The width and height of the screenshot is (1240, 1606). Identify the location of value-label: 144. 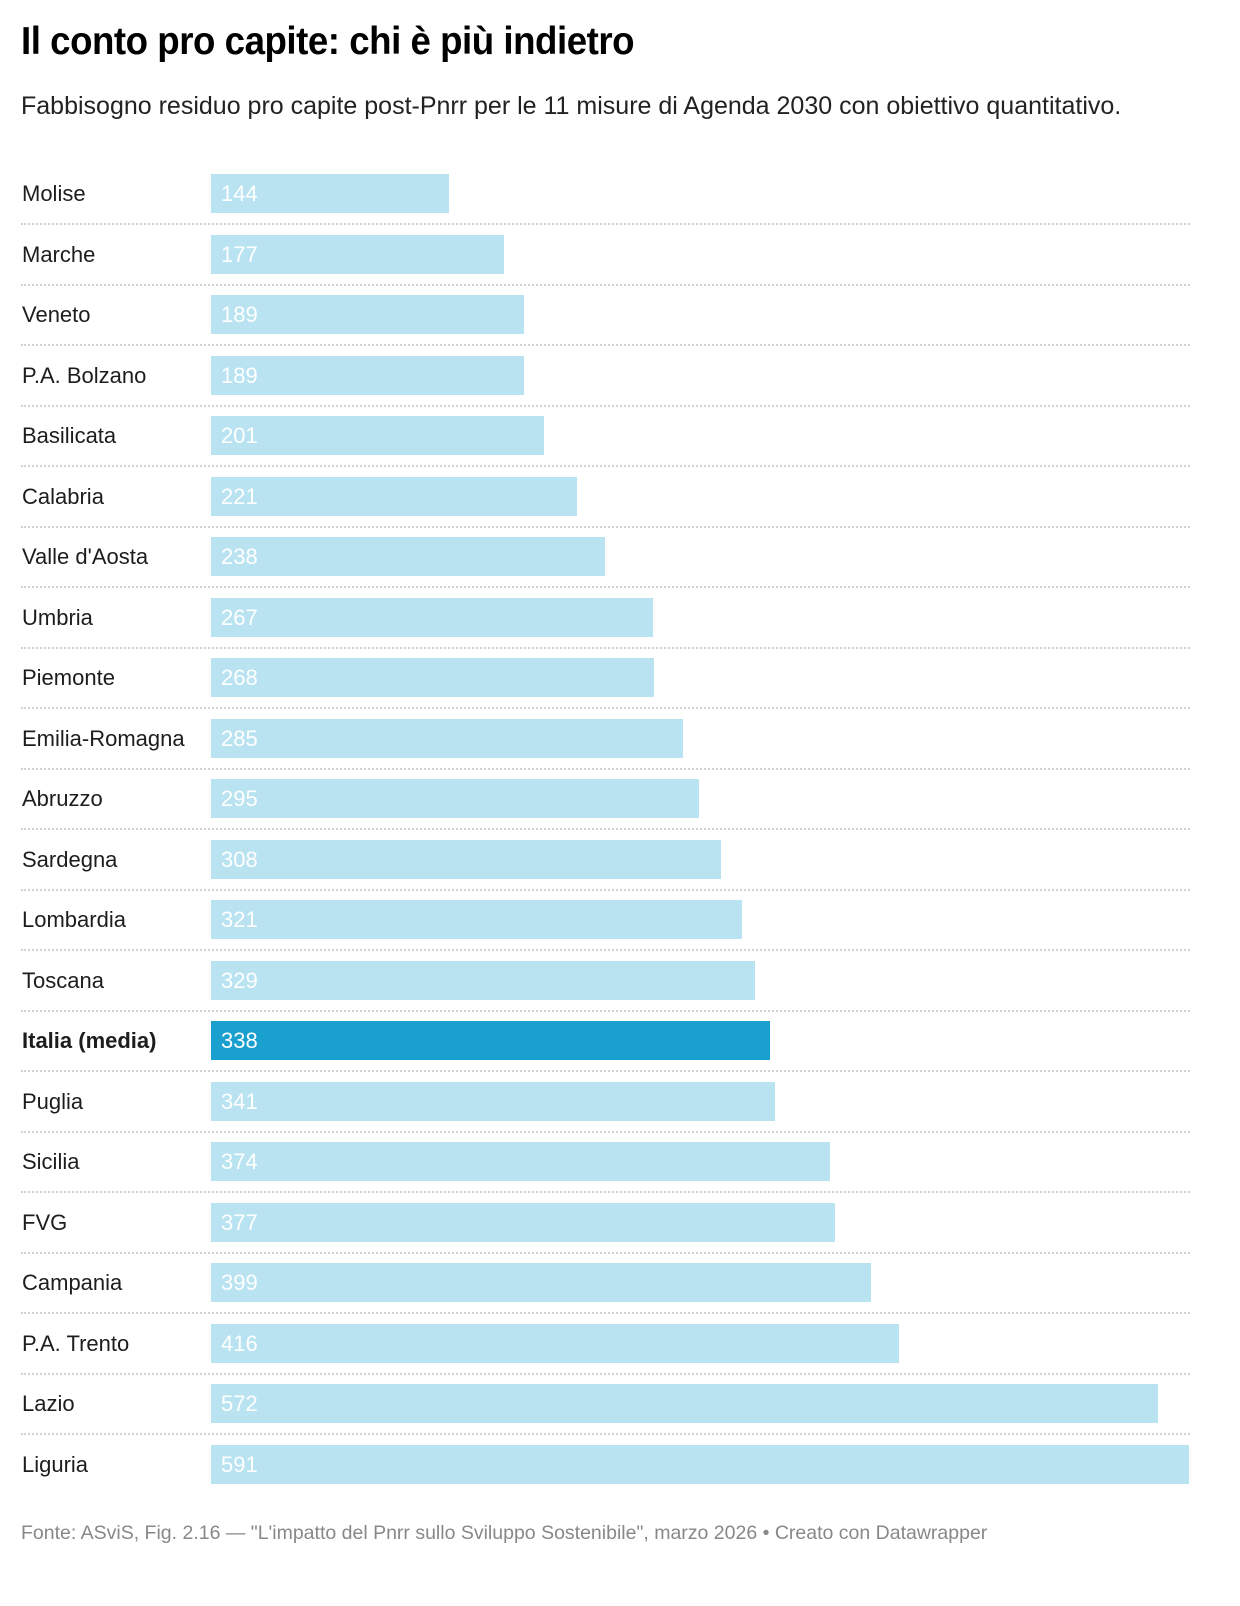
(239, 193).